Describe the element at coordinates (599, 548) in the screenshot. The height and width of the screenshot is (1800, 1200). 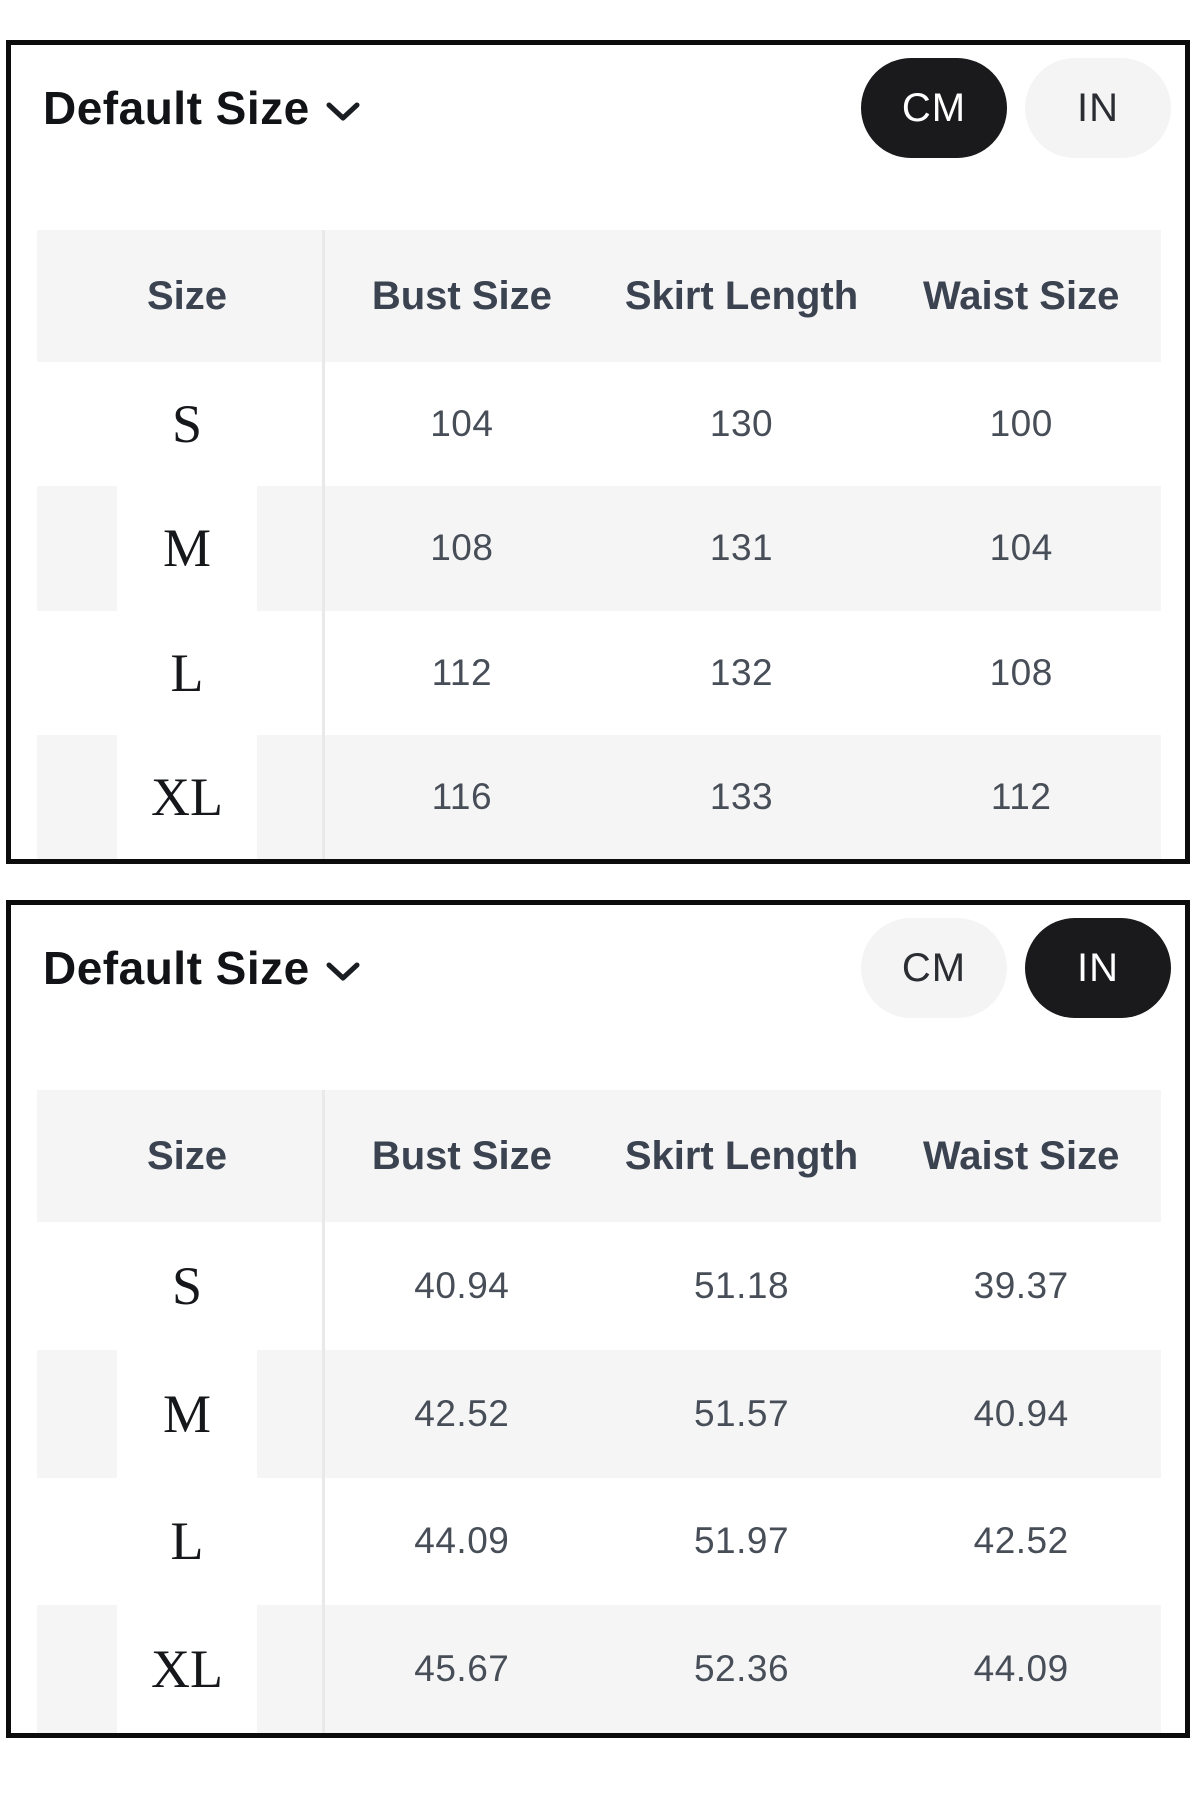
I see `table-row: M 108 131 104` at that location.